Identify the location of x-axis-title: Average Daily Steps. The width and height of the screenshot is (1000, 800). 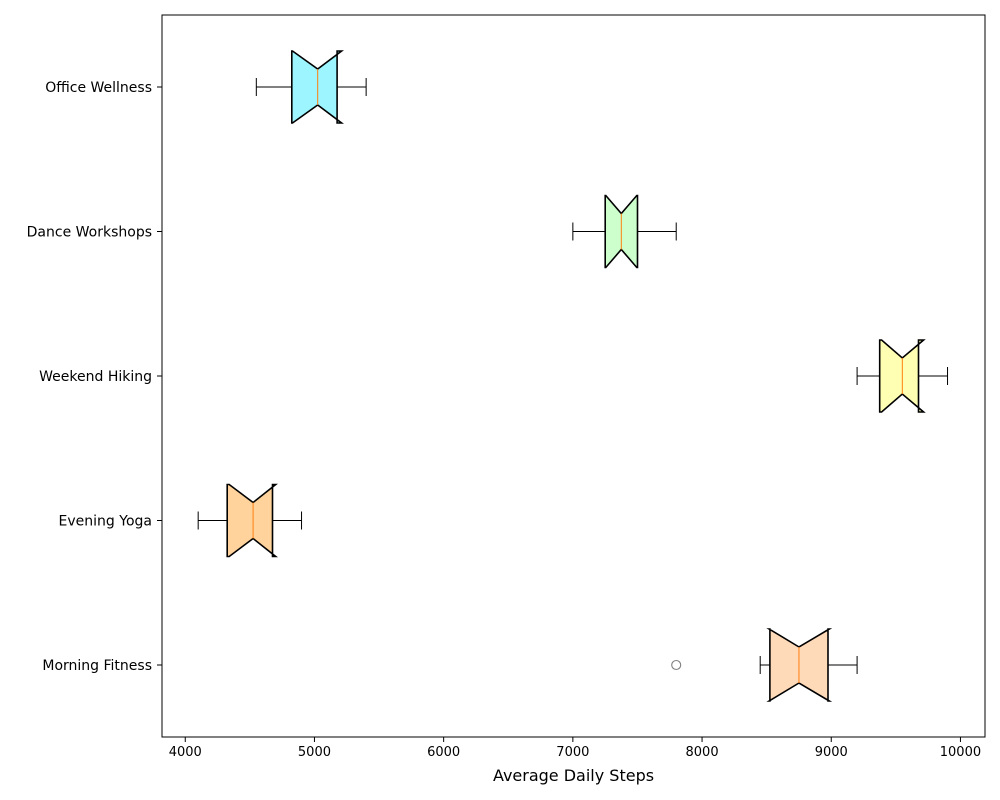
(573, 775).